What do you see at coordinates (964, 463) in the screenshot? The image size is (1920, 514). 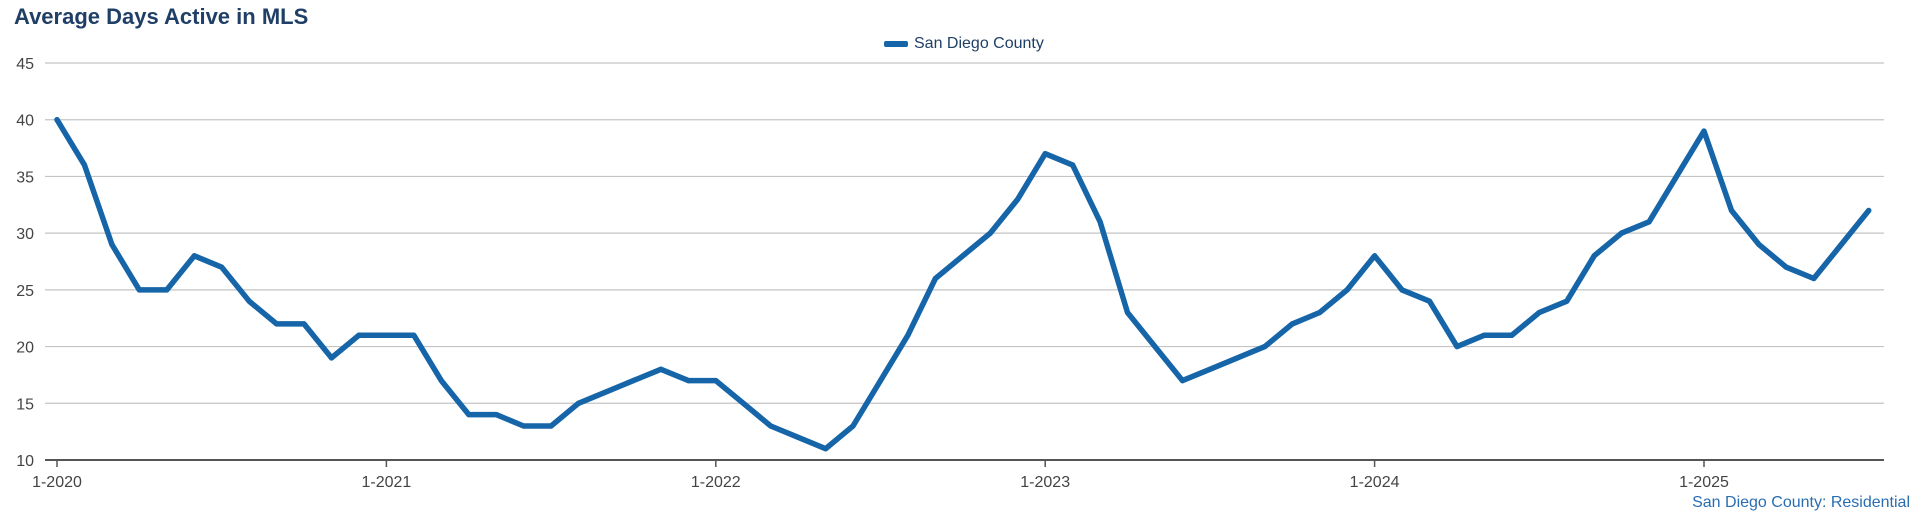 I see `x-axis` at bounding box center [964, 463].